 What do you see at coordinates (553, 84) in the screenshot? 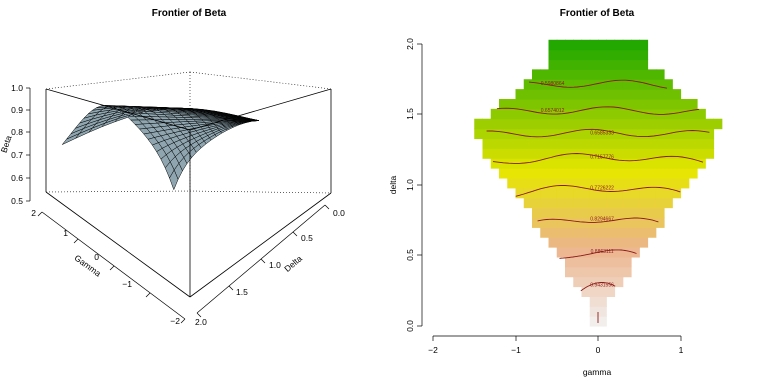
I see `contour-label: 0.5980864` at bounding box center [553, 84].